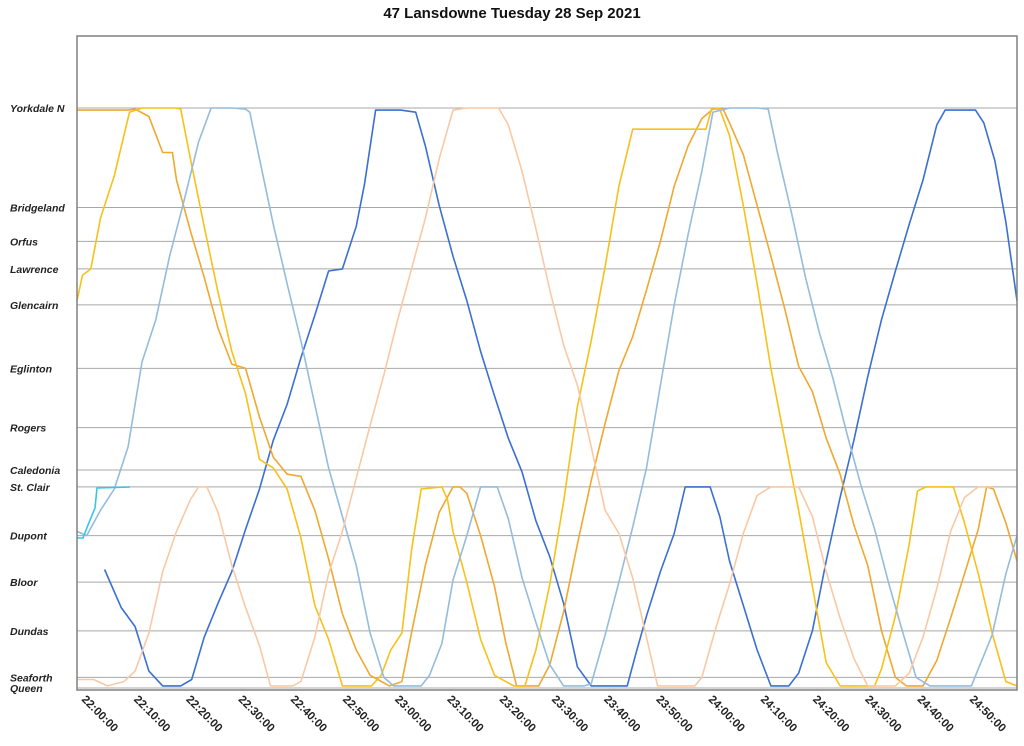  Describe the element at coordinates (726, 714) in the screenshot. I see `x-tick-label: 24:00:00` at that location.